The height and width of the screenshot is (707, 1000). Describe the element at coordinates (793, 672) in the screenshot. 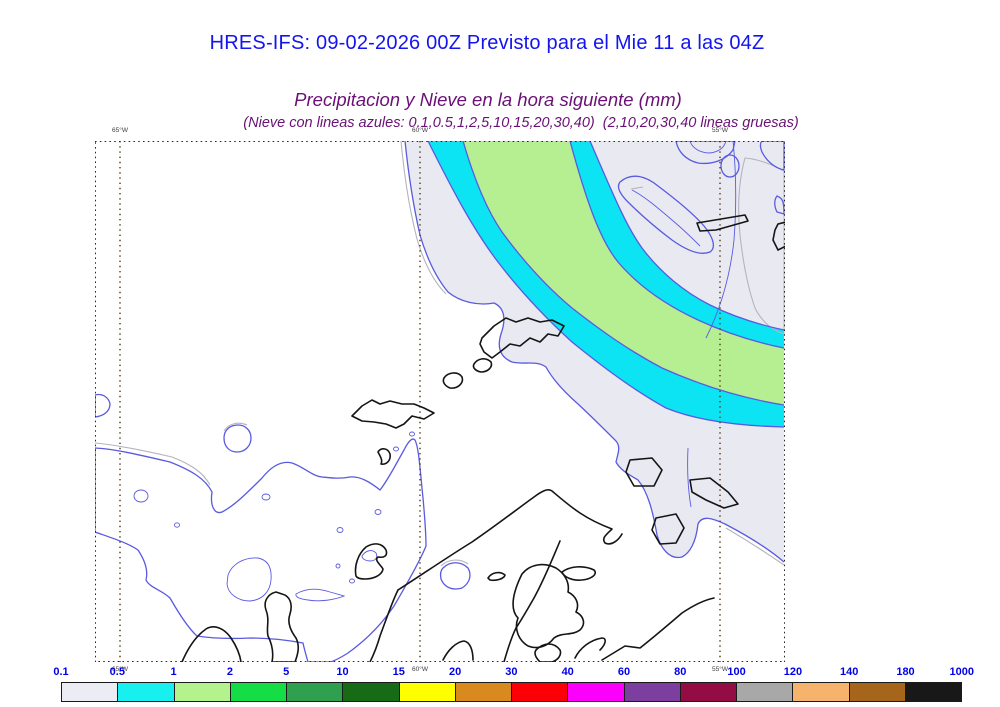

I see `colorbar-tick-label: 120` at that location.